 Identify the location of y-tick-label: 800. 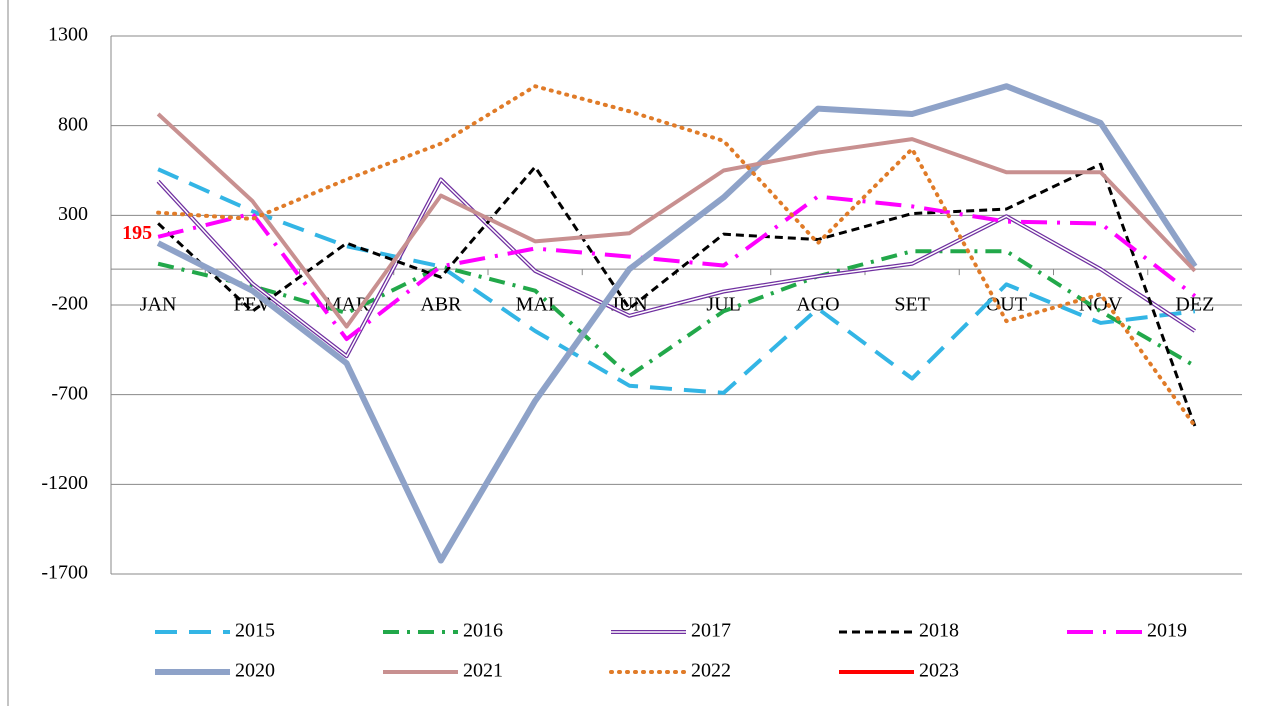
(73, 124).